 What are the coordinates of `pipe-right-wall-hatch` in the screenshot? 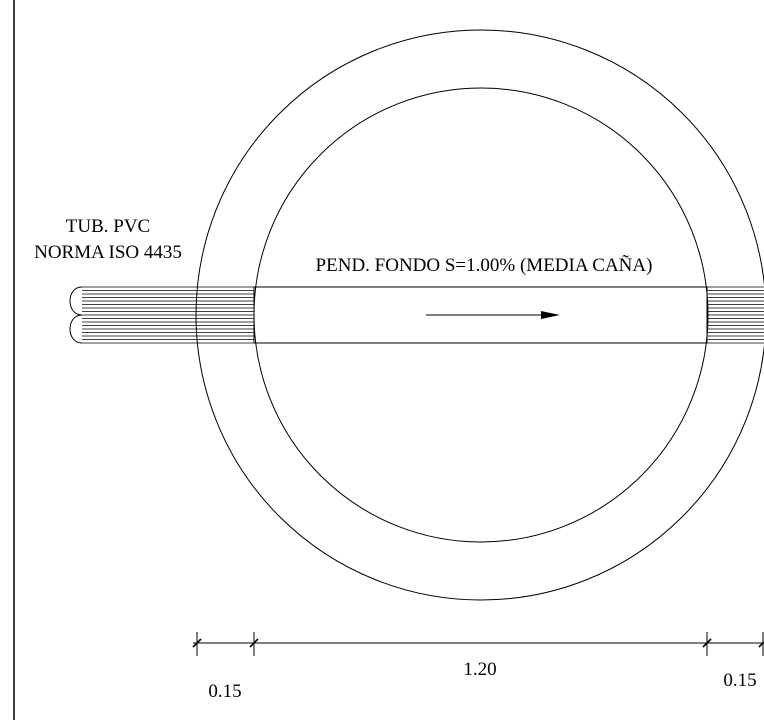 It's located at (735, 315).